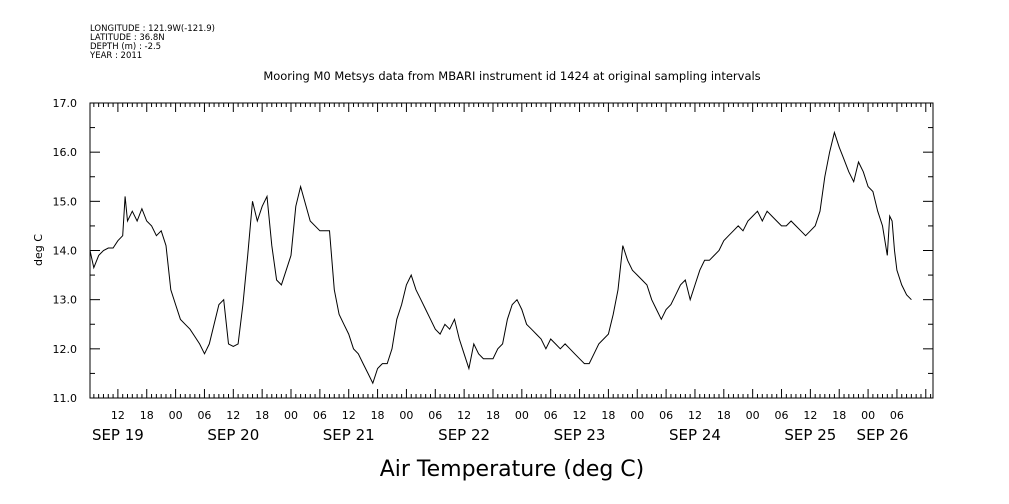 This screenshot has width=1009, height=504. Describe the element at coordinates (127, 38) in the screenshot. I see `latitude-text: LATITUDE : 36.8N` at that location.